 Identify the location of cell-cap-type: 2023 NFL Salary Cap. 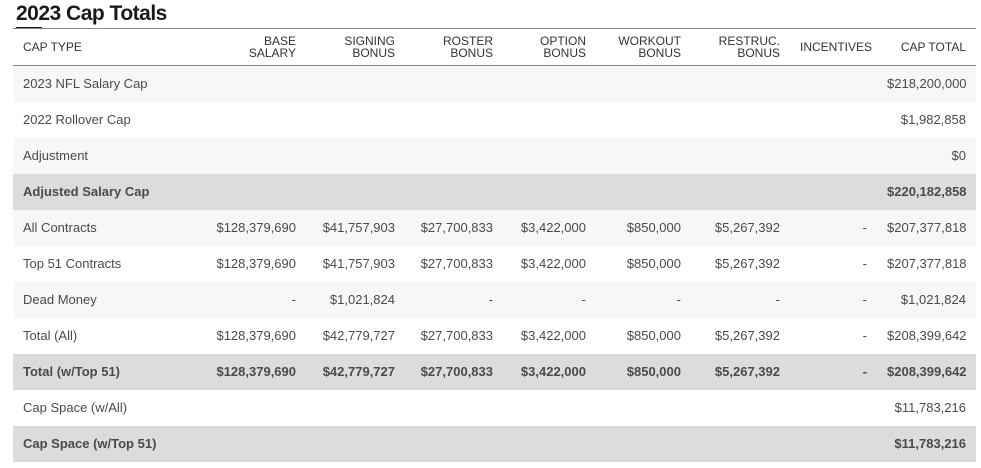
(85, 84).